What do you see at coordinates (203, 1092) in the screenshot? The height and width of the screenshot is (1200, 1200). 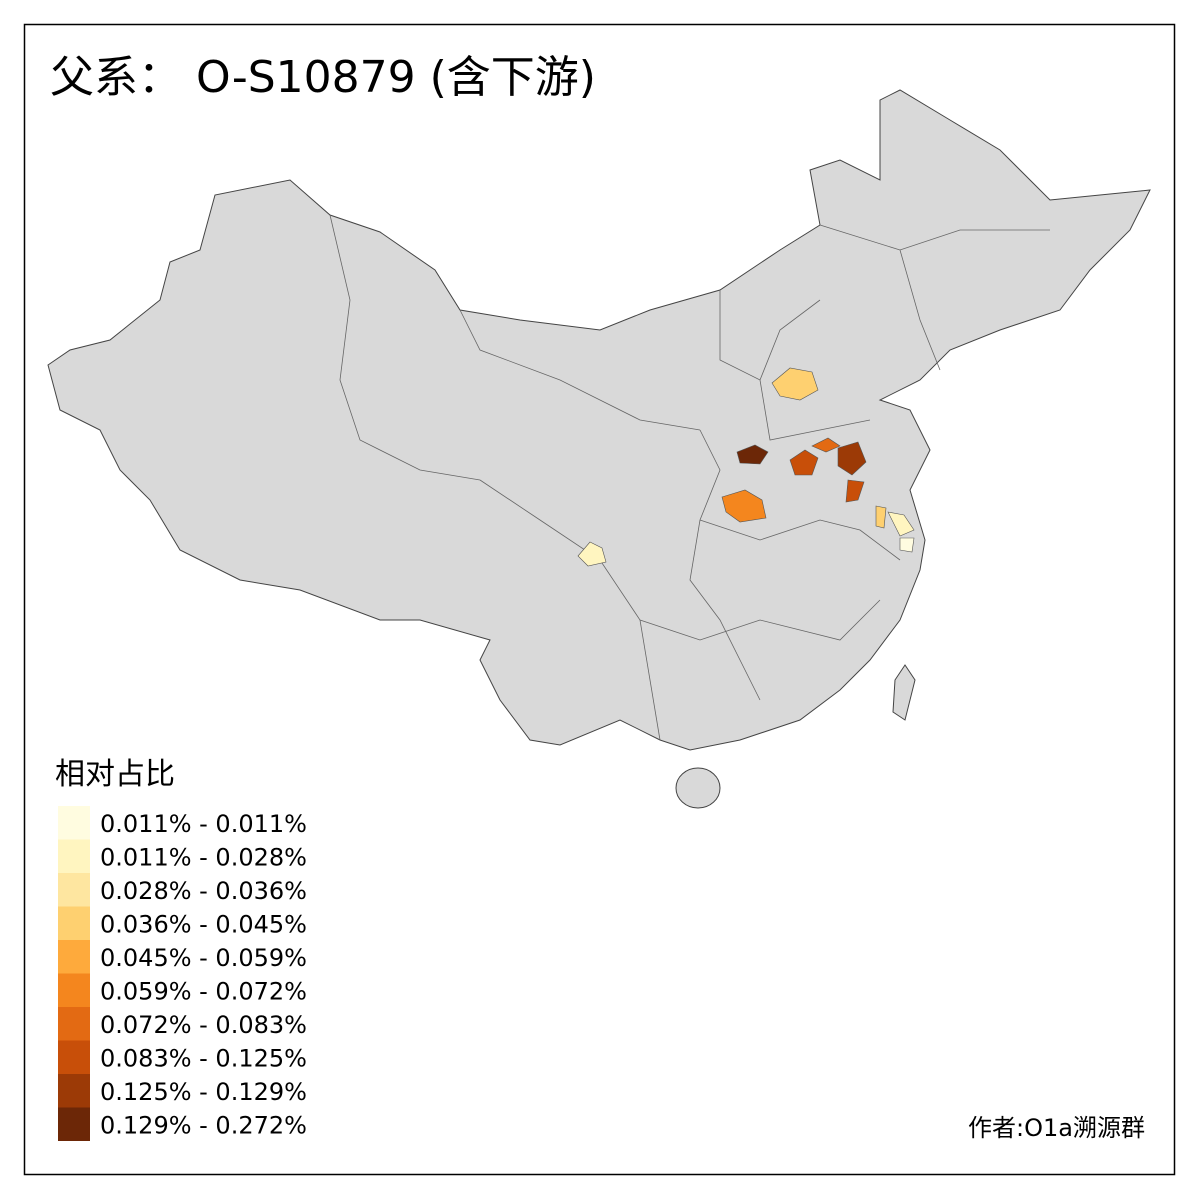 I see `legend-label: 0.125% - 0.129%` at bounding box center [203, 1092].